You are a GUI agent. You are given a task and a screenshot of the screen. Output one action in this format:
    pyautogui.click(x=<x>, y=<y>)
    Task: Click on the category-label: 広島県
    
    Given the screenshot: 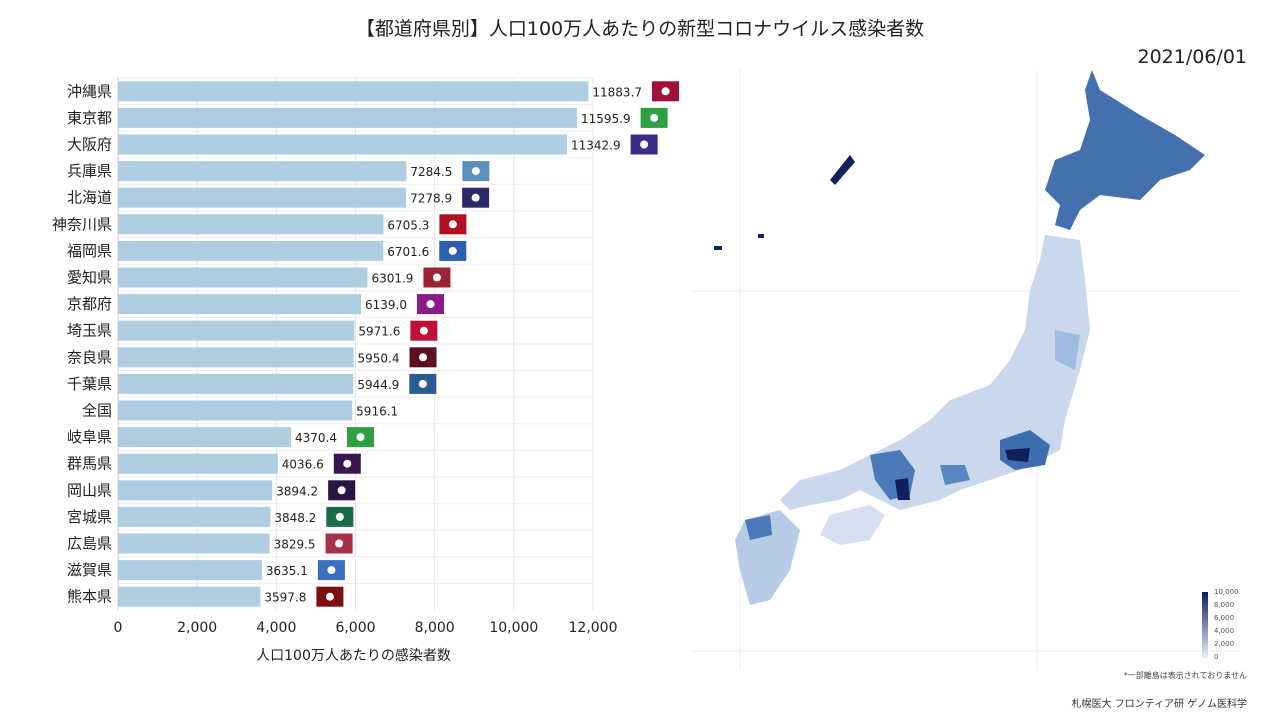 What is the action you would take?
    pyautogui.click(x=89, y=544)
    